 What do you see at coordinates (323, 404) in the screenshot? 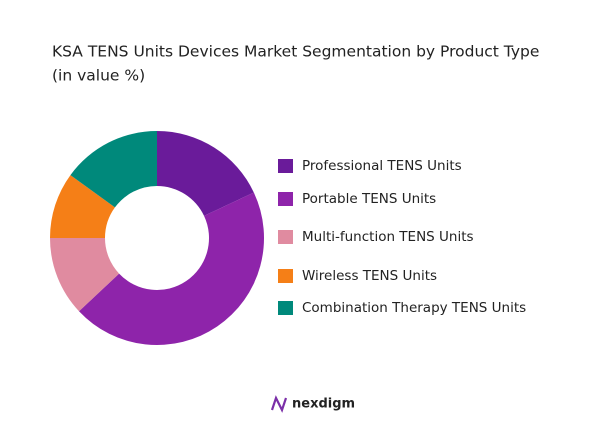
I see `brand: nexdigm` at bounding box center [323, 404].